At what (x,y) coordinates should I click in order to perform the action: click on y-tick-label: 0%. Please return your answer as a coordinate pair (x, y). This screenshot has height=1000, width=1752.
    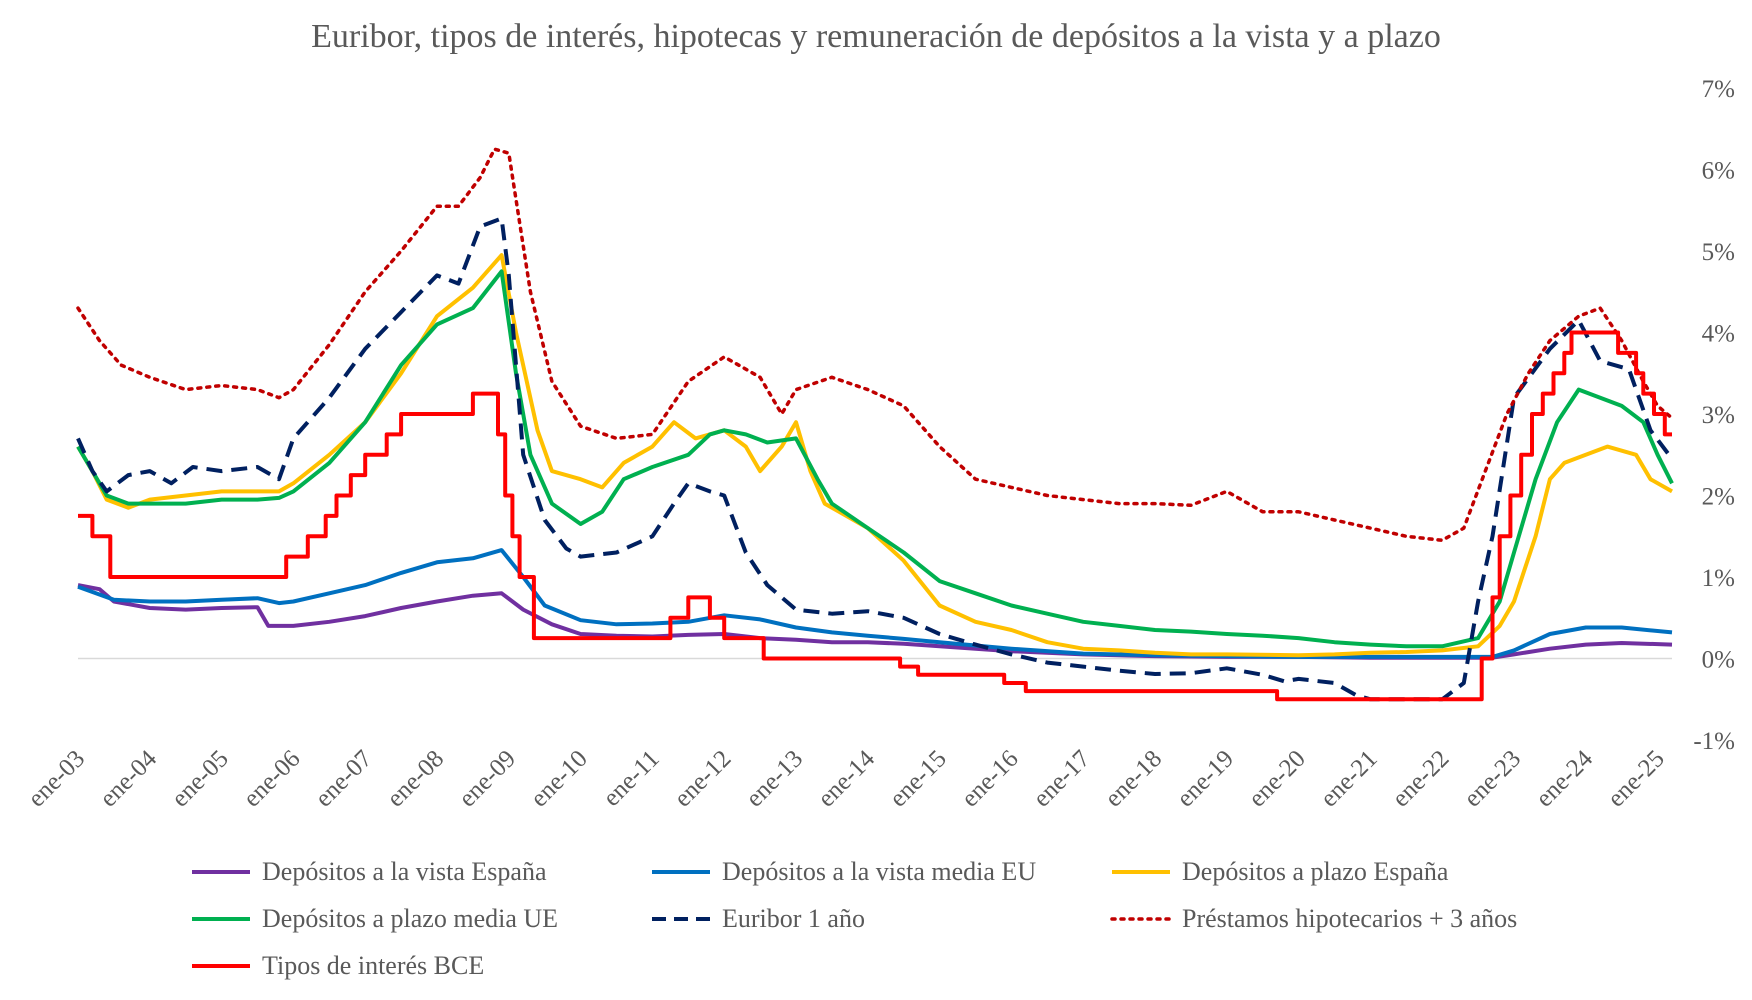
    Looking at the image, I should click on (1718, 660).